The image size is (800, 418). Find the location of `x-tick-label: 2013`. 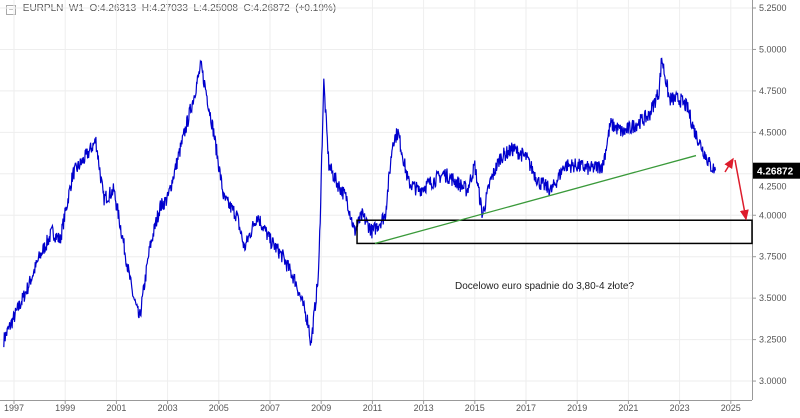

x-tick-label: 2013 is located at coordinates (424, 408).